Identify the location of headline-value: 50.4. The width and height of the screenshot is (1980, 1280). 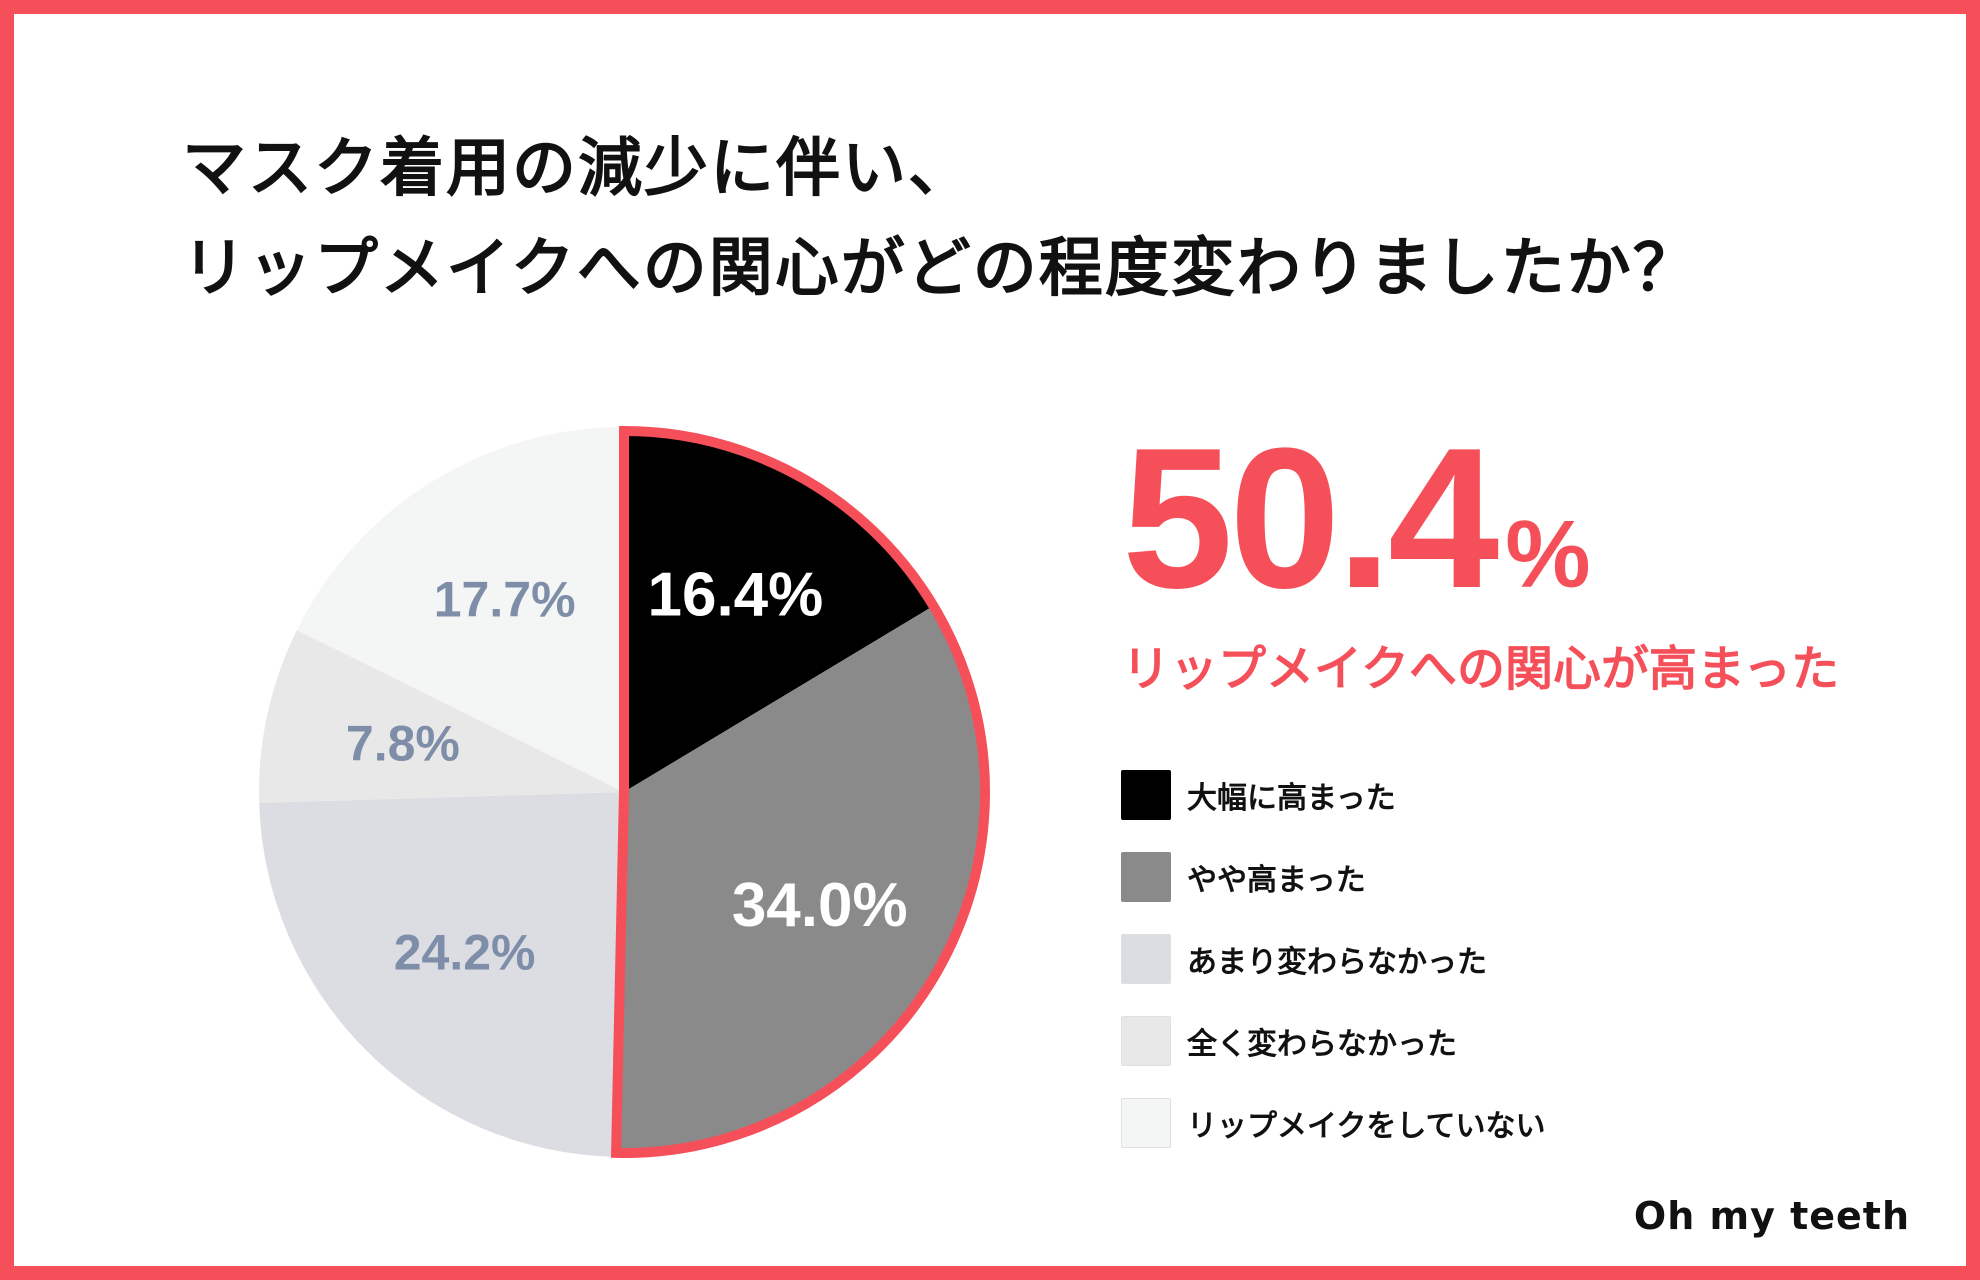
(1310, 518).